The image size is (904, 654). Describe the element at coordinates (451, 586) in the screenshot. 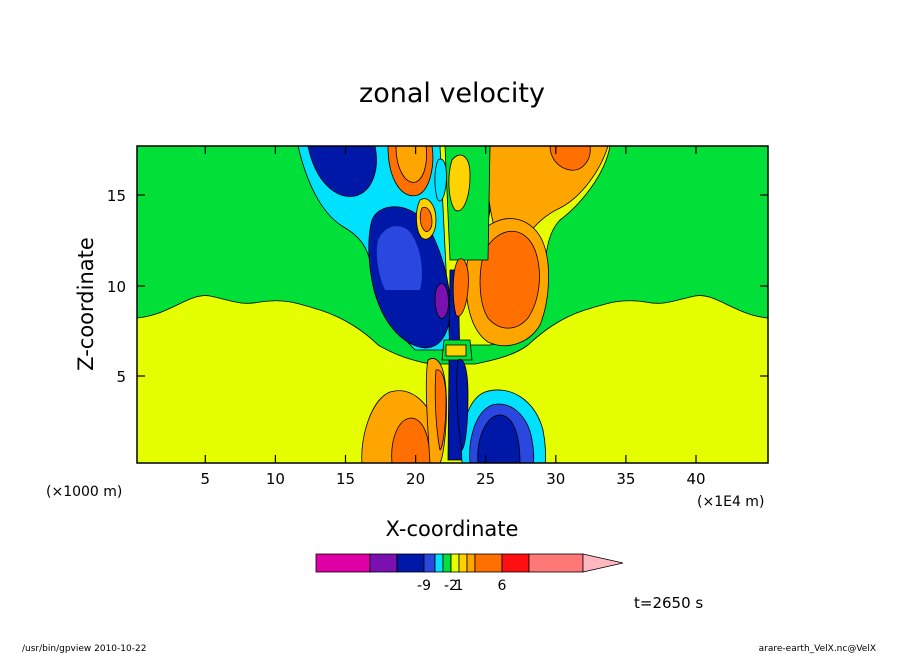

I see `colorbar-label: -2` at that location.